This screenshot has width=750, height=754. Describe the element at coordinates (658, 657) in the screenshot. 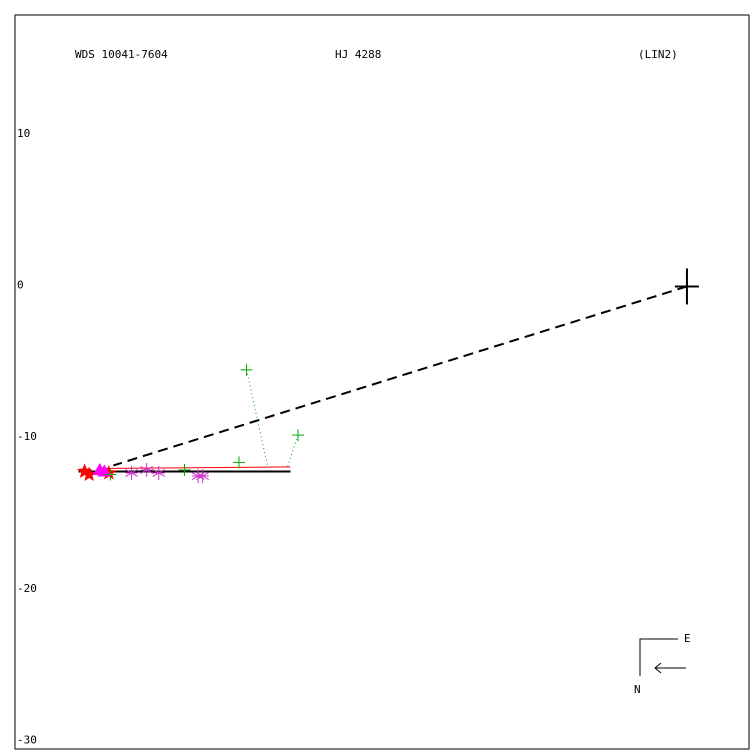

I see `compass-axes` at that location.